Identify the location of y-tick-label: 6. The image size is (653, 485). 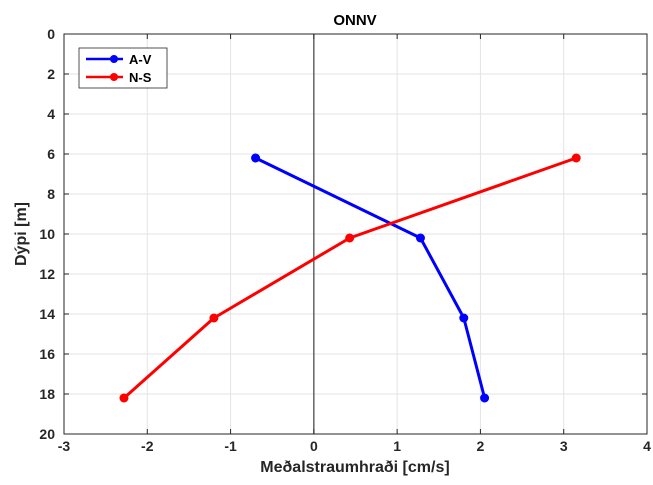
(51, 154).